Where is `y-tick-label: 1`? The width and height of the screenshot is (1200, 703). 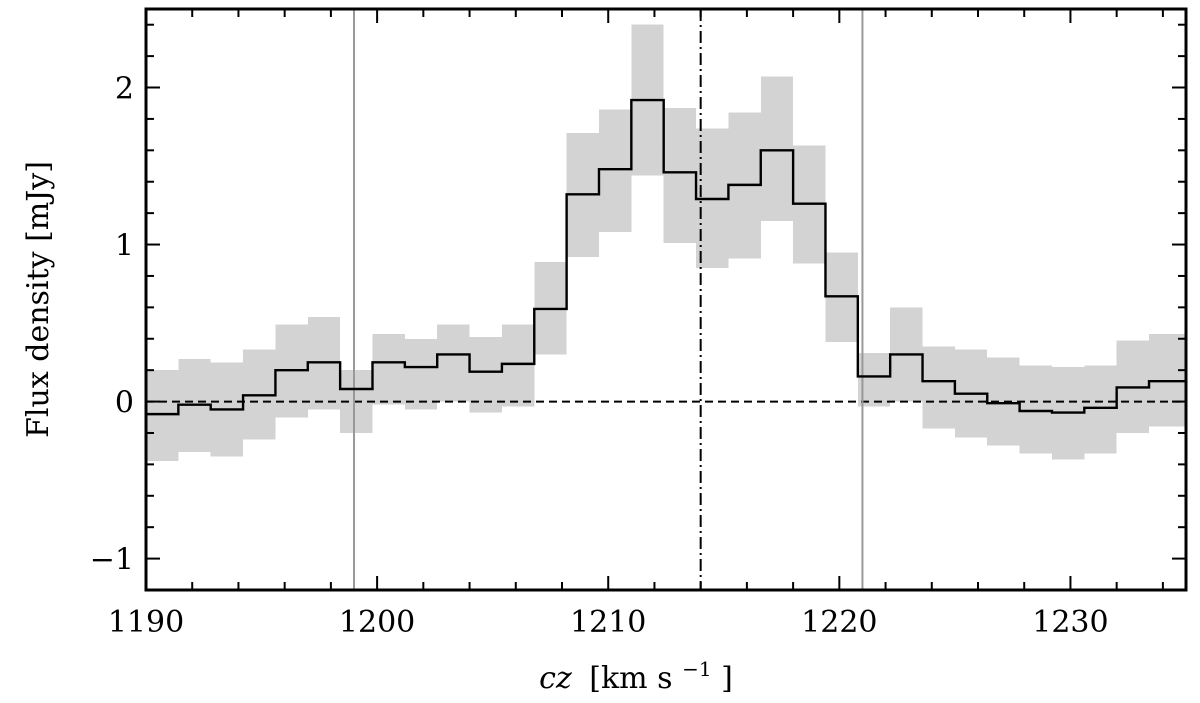
y-tick-label: 1 is located at coordinates (124, 246).